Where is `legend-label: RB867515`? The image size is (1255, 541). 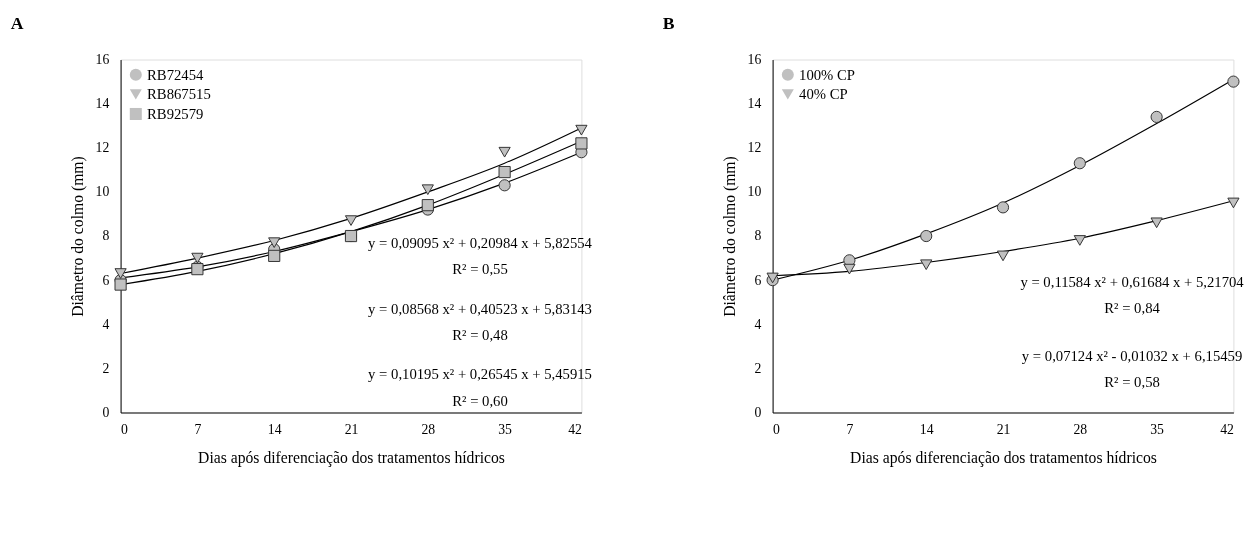
legend-label: RB867515 is located at coordinates (179, 94).